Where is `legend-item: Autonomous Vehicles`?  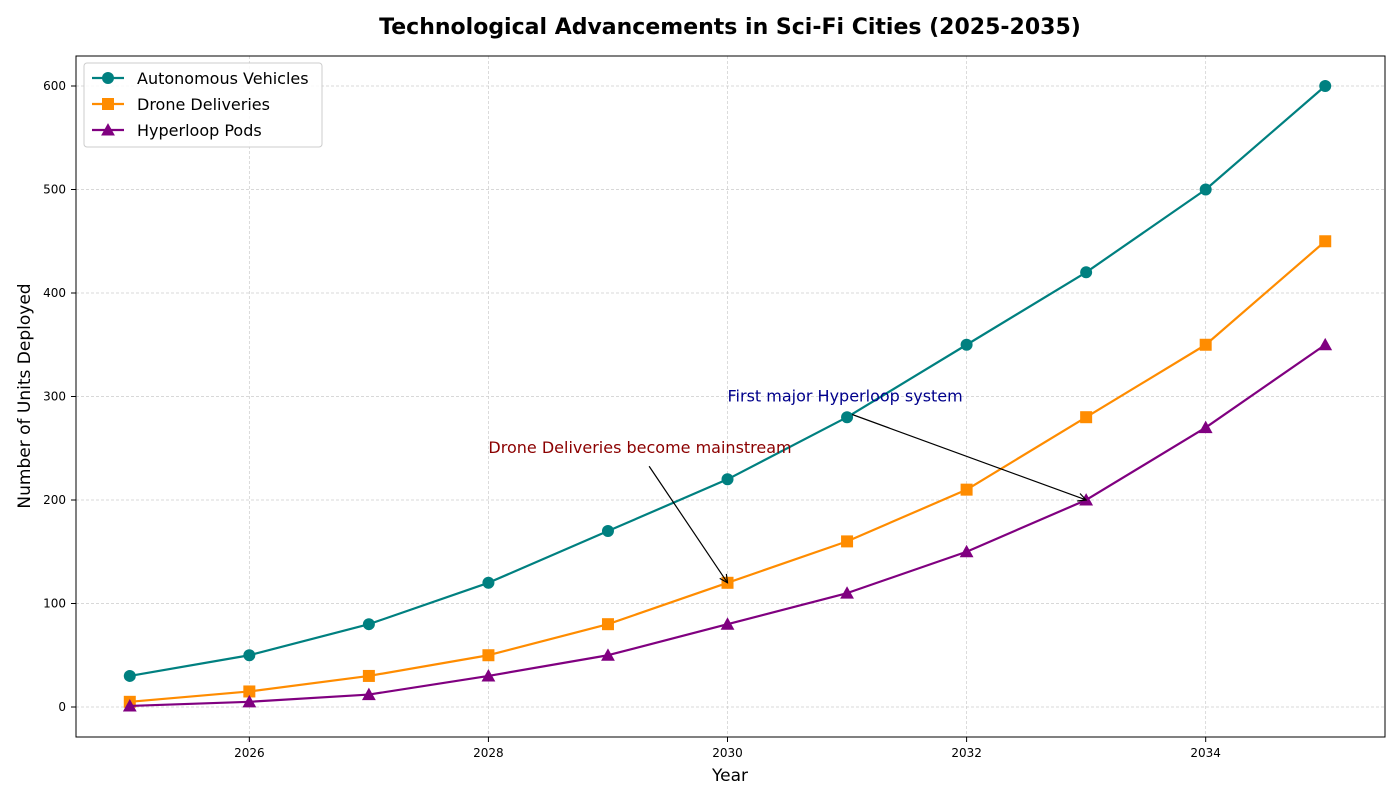 legend-item: Autonomous Vehicles is located at coordinates (200, 78).